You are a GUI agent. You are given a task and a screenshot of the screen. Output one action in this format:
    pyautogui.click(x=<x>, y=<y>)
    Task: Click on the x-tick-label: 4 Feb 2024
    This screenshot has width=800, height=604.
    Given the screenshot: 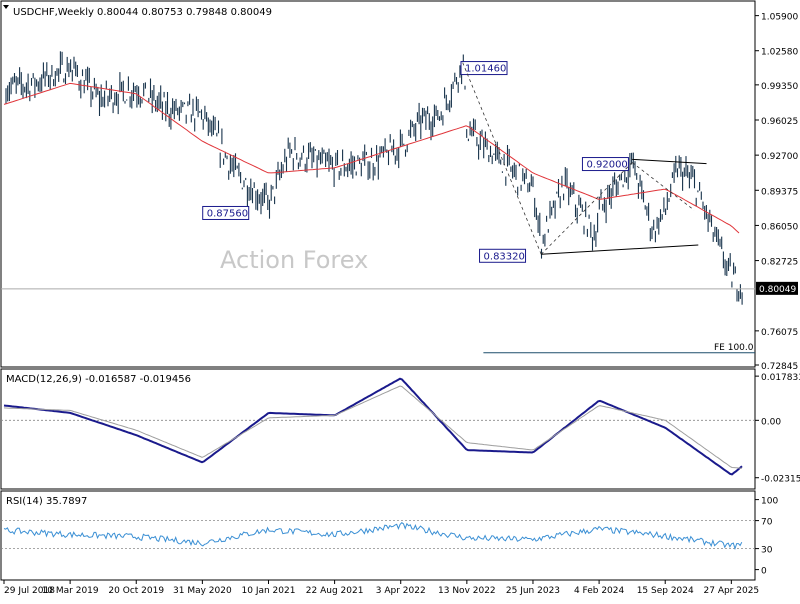 What is the action you would take?
    pyautogui.click(x=599, y=591)
    